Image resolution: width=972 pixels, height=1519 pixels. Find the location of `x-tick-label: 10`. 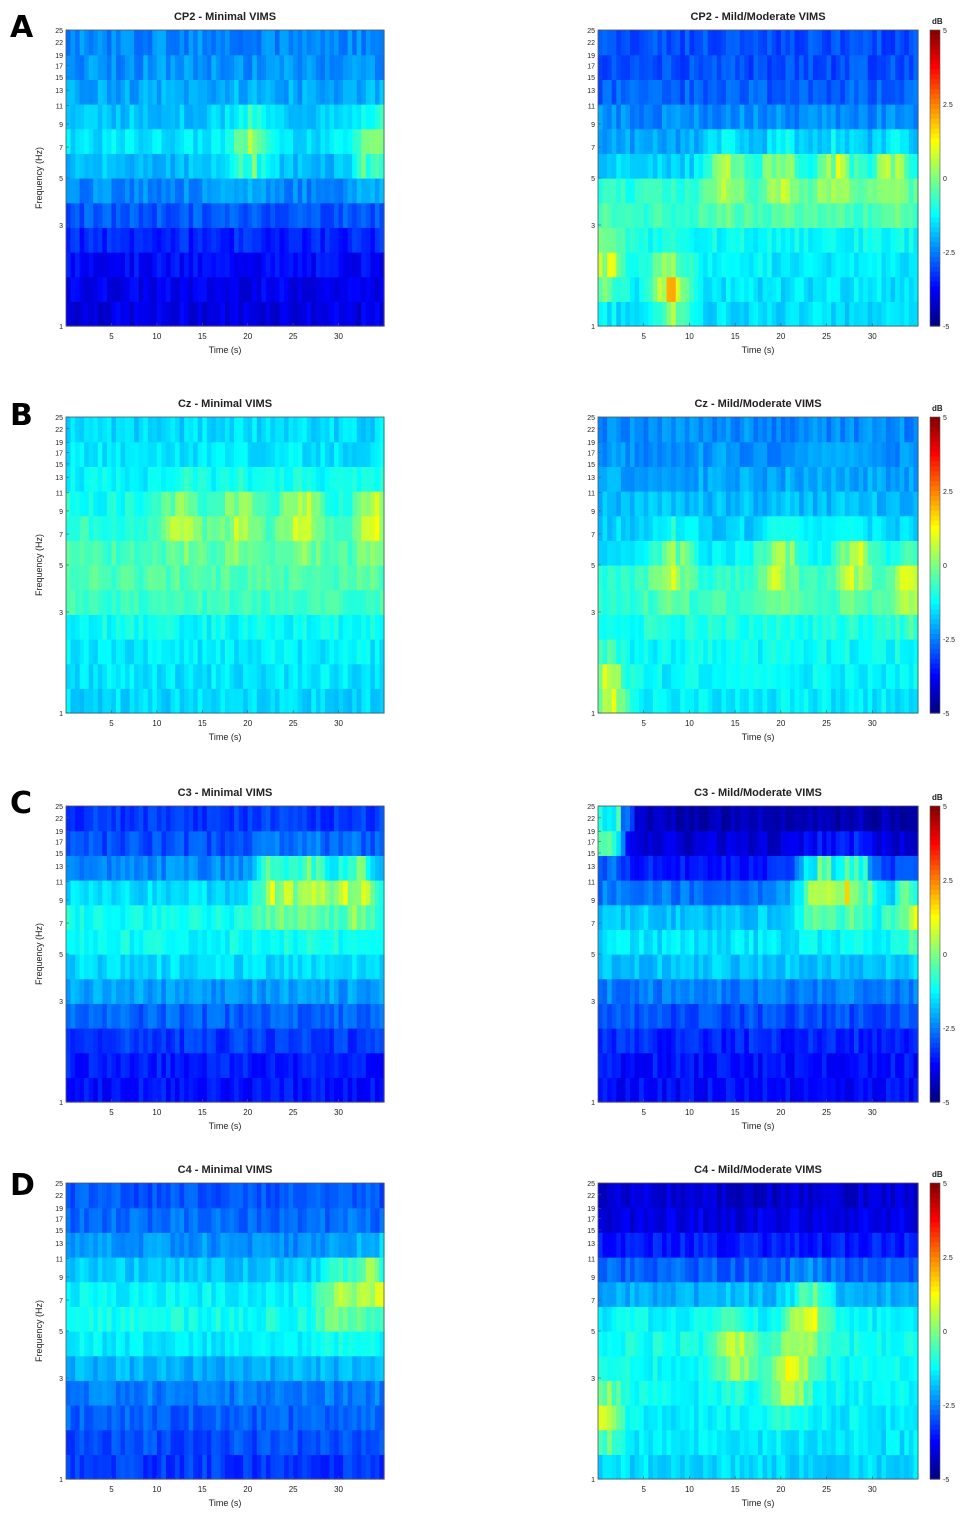

x-tick-label: 10 is located at coordinates (689, 723).